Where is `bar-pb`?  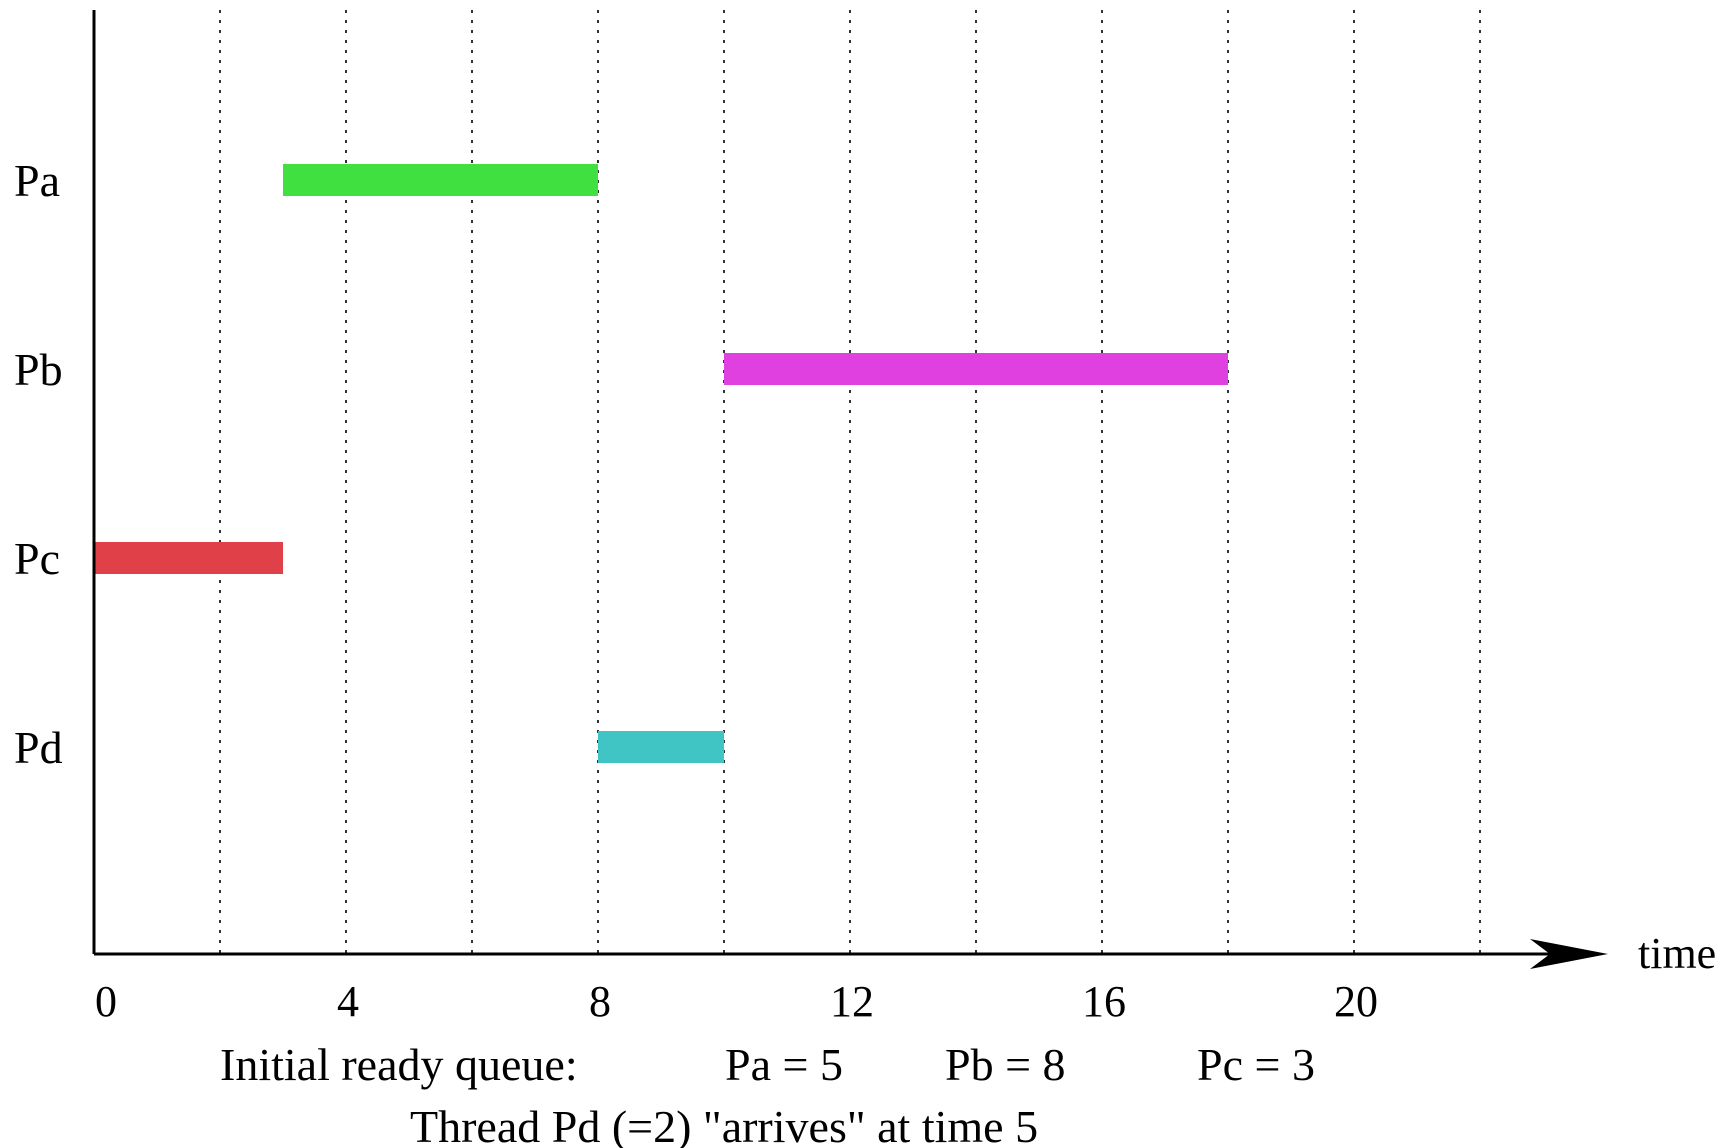
bar-pb is located at coordinates (976, 369).